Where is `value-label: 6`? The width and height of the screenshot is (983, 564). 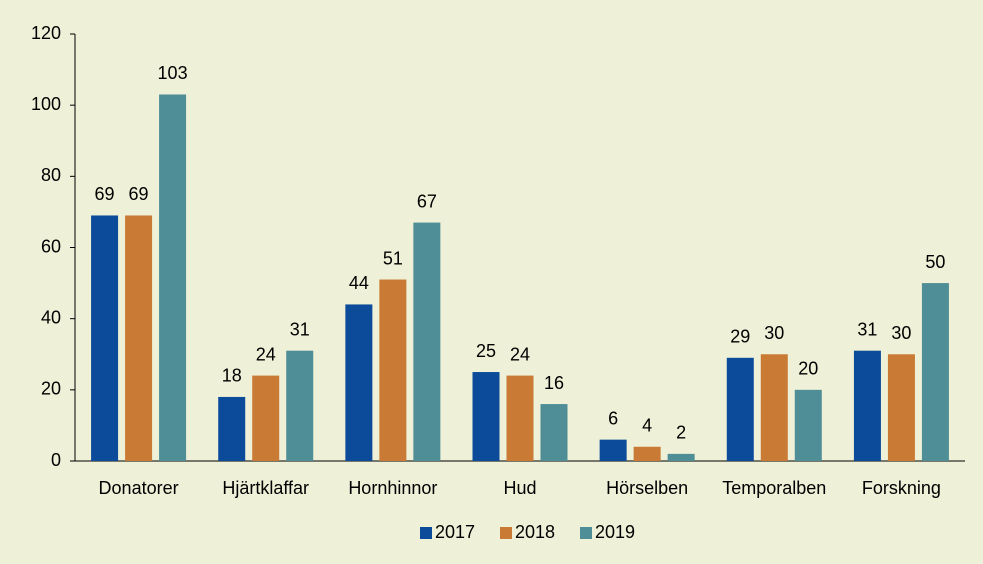 value-label: 6 is located at coordinates (613, 418).